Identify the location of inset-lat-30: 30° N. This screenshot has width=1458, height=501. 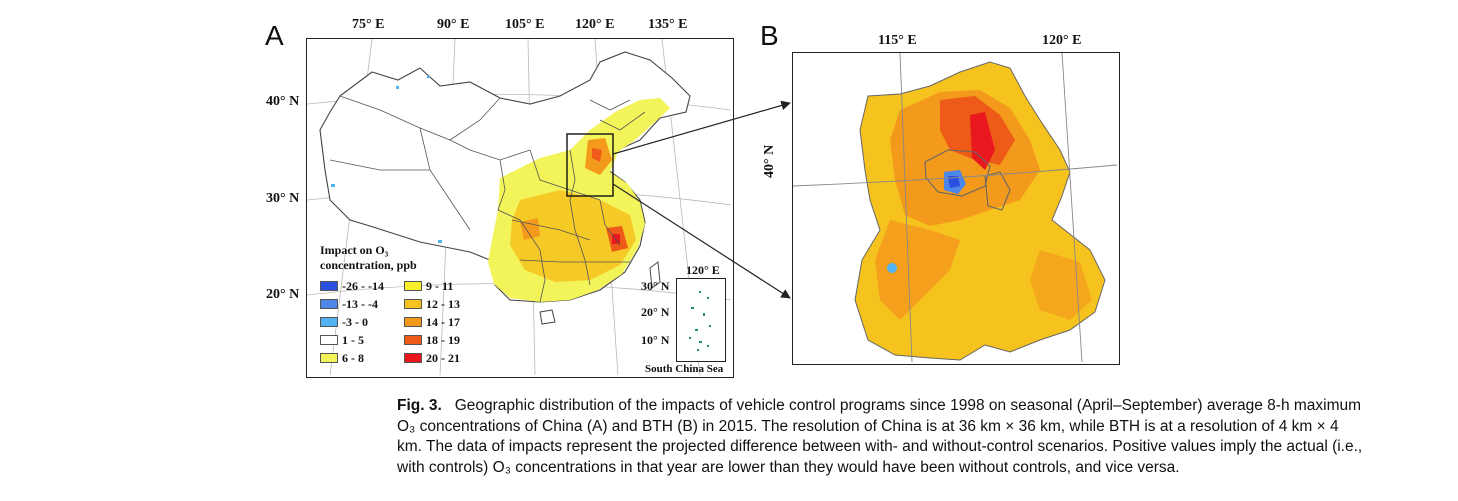
(655, 286).